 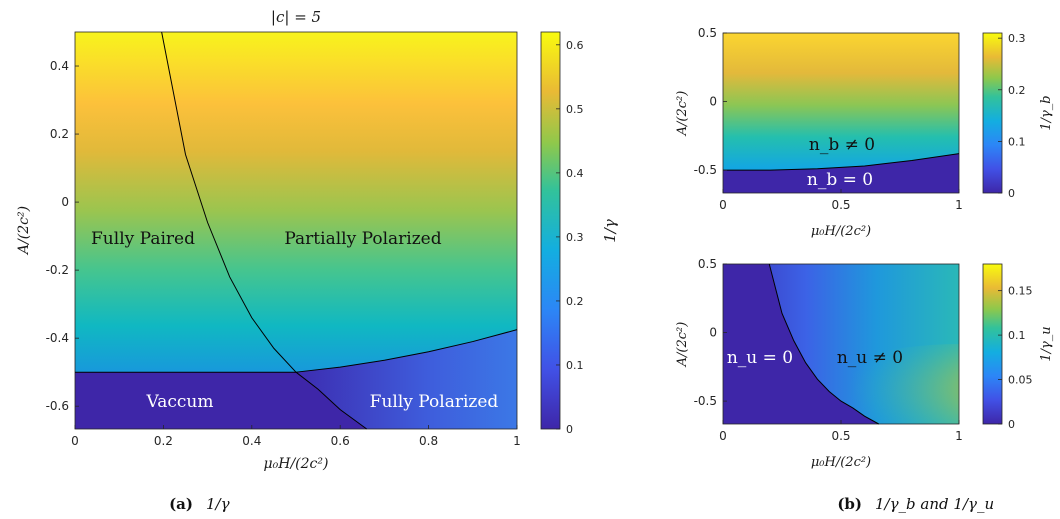 I want to click on a-boundary-partial-fullypolarized, so click(x=406, y=351).